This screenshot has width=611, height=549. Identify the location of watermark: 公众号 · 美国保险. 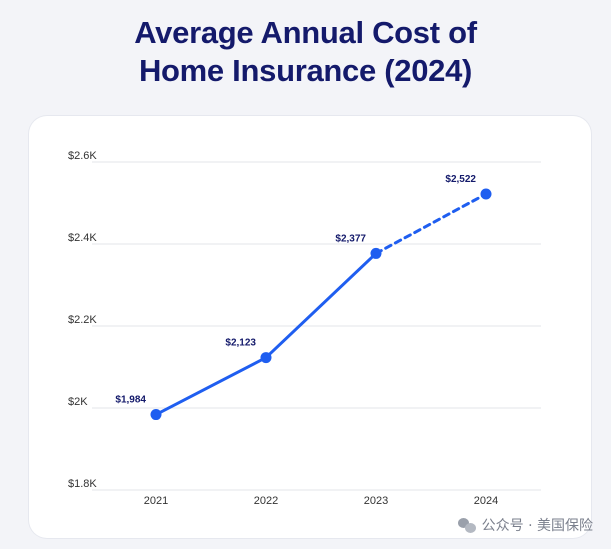
(525, 525).